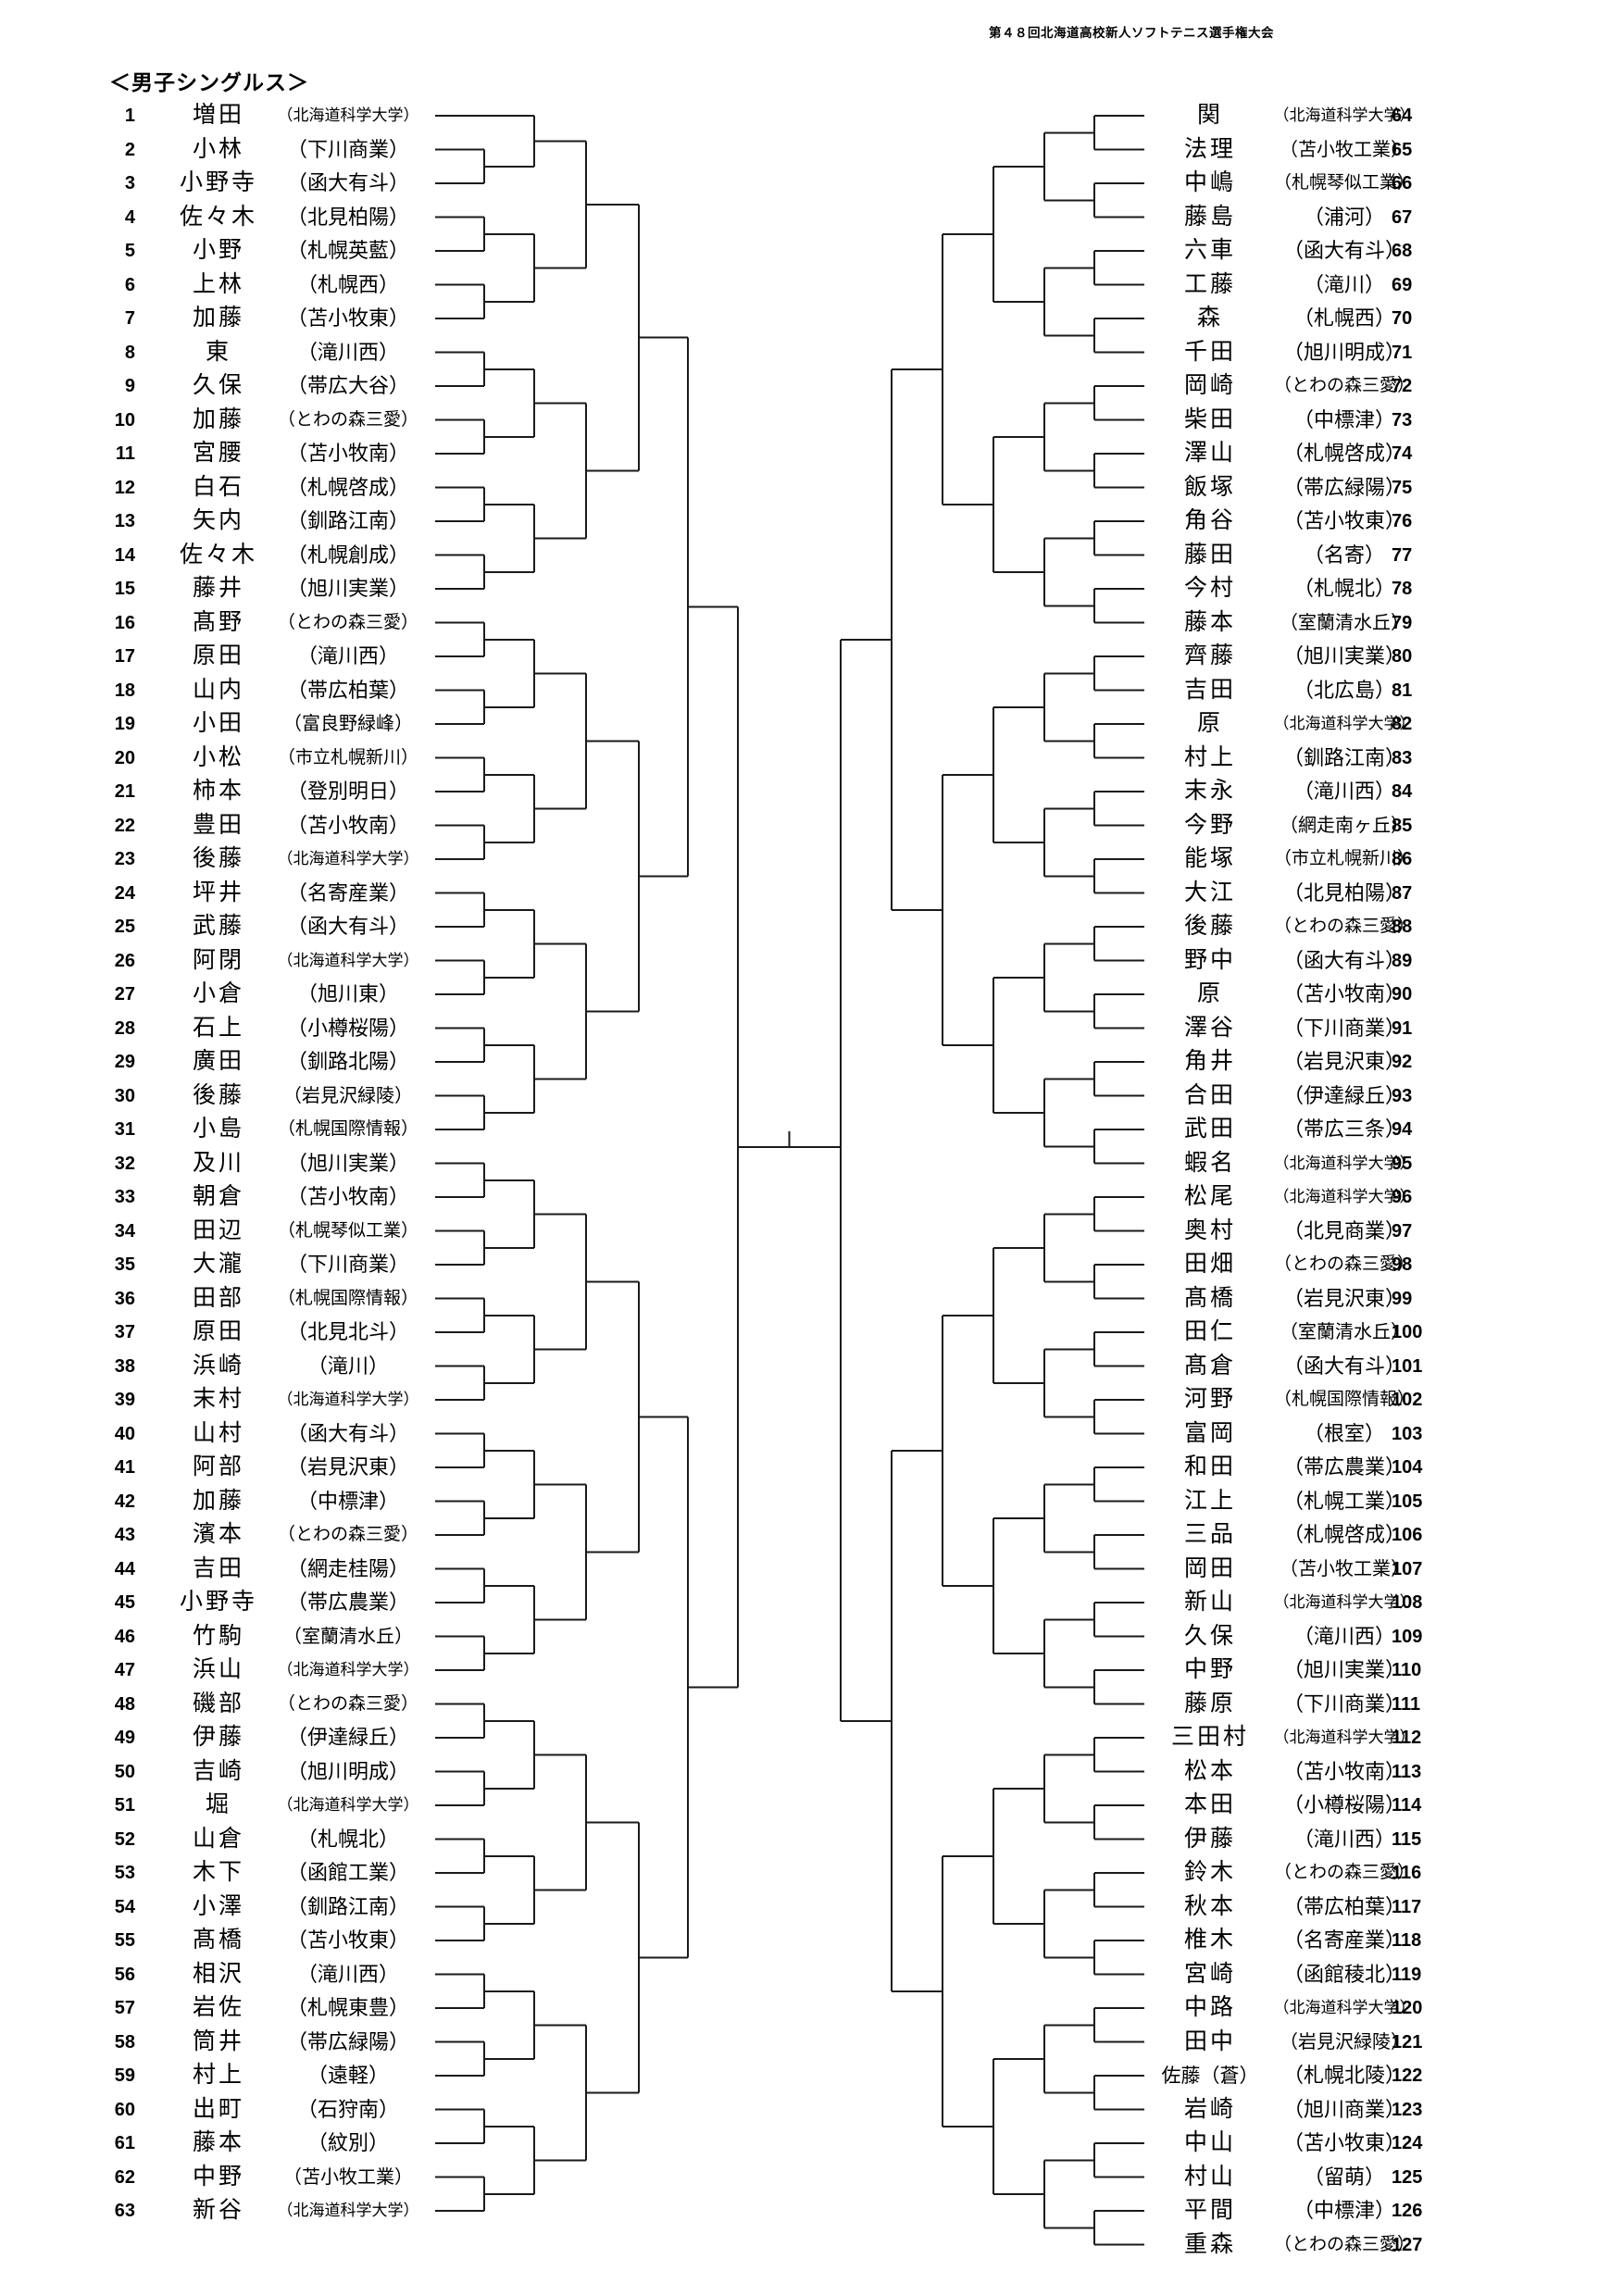 Image resolution: width=1623 pixels, height=2296 pixels. I want to click on seed-number: 46, so click(124, 1636).